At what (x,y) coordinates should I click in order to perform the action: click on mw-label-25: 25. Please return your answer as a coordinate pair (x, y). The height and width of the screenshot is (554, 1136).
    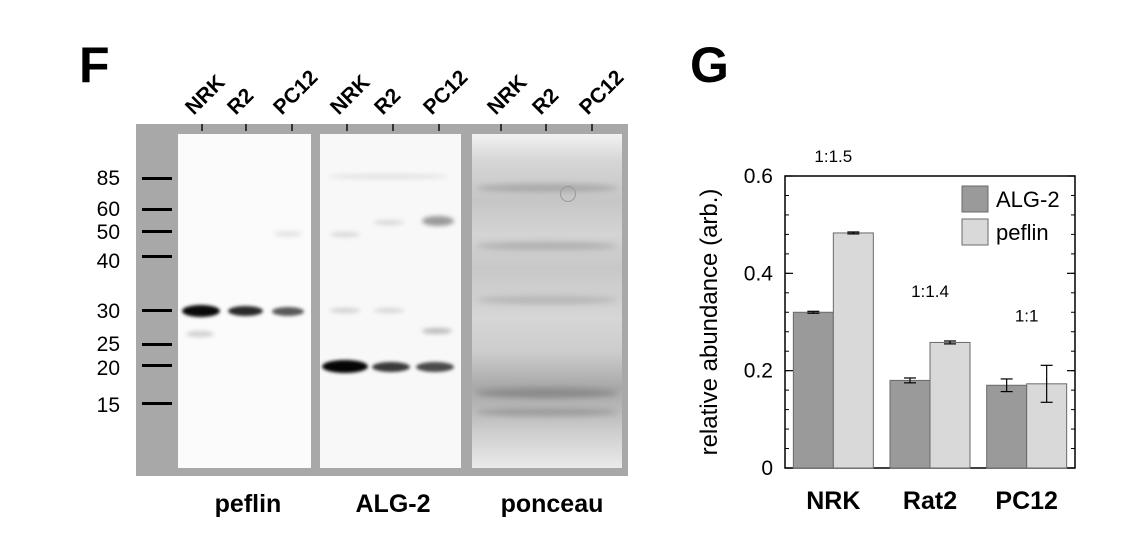
    Looking at the image, I should click on (108, 344).